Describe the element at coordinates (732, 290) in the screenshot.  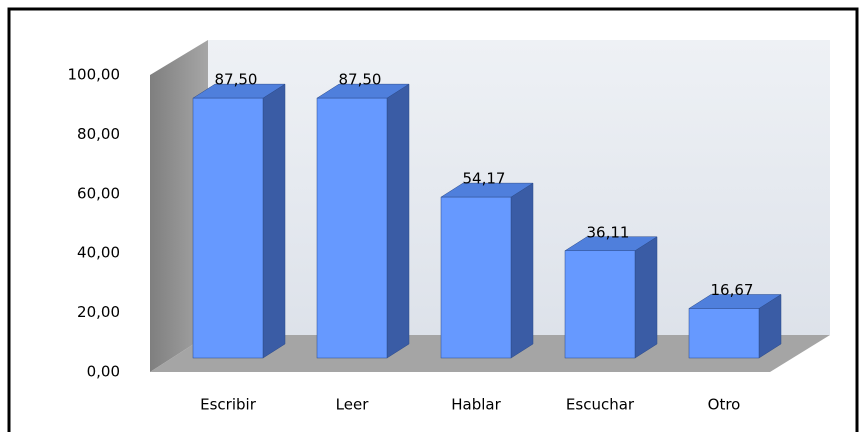
I see `data-label: 16,67` at that location.